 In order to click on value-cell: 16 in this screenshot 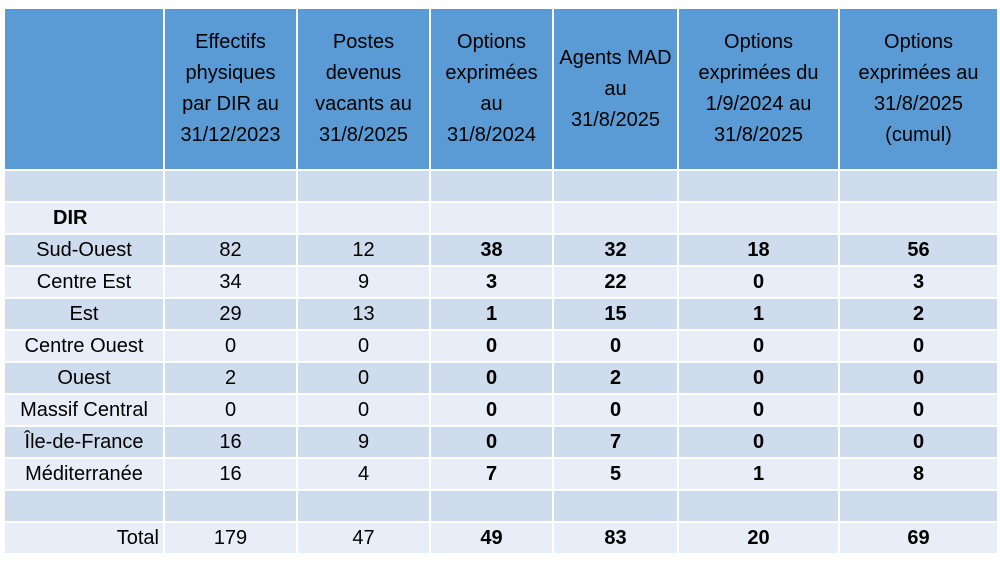, I will do `click(230, 442)`.